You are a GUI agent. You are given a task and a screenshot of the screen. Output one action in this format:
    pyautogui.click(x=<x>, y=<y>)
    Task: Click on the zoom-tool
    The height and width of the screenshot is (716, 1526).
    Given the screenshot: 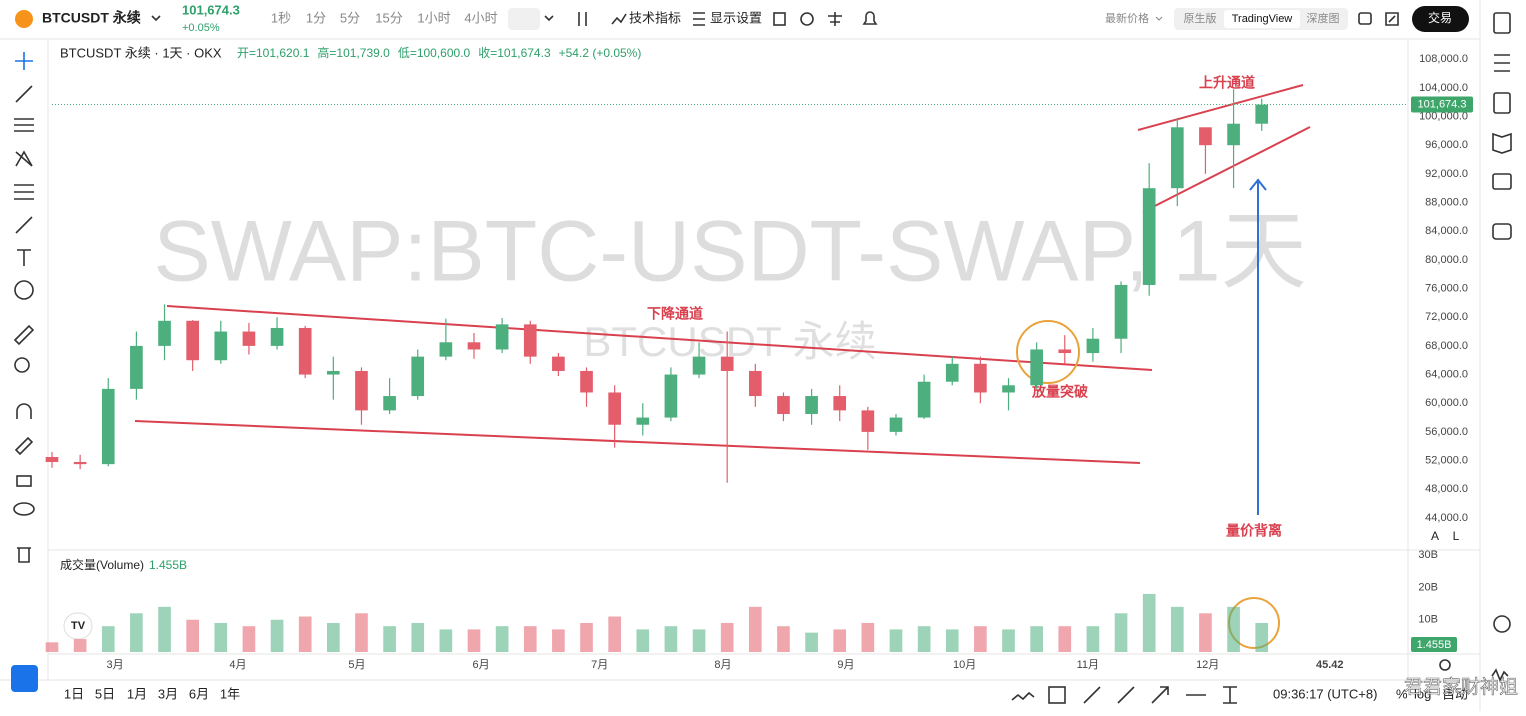 What is the action you would take?
    pyautogui.click(x=22, y=365)
    